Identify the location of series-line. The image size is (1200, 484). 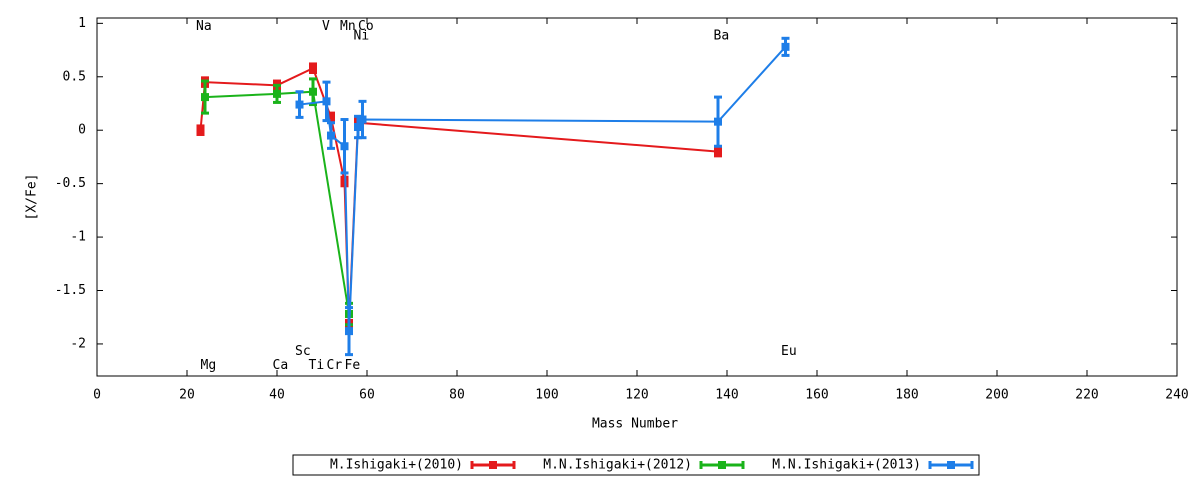
(277, 202).